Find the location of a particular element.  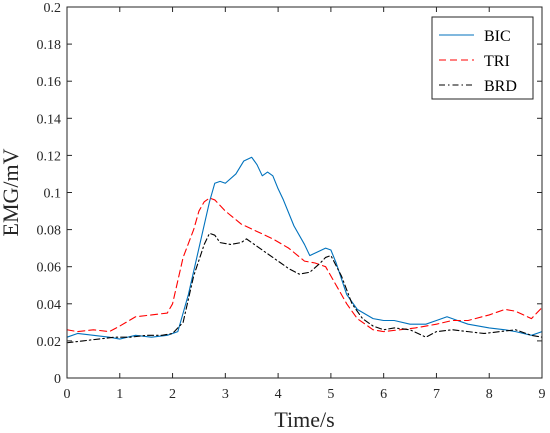

y-tick-label: 0.04 is located at coordinates (49, 305).